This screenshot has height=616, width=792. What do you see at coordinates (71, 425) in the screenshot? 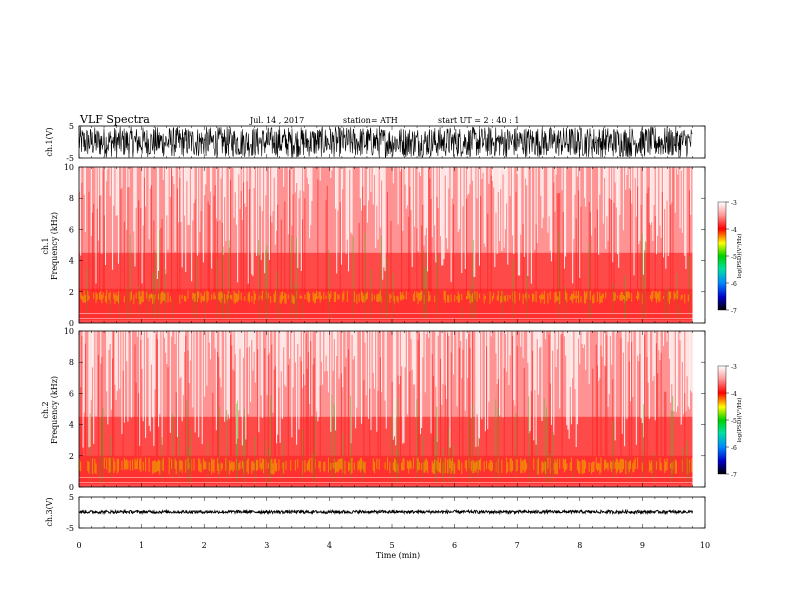
I see `ch2-spectrogram-ytick-label: 4` at bounding box center [71, 425].